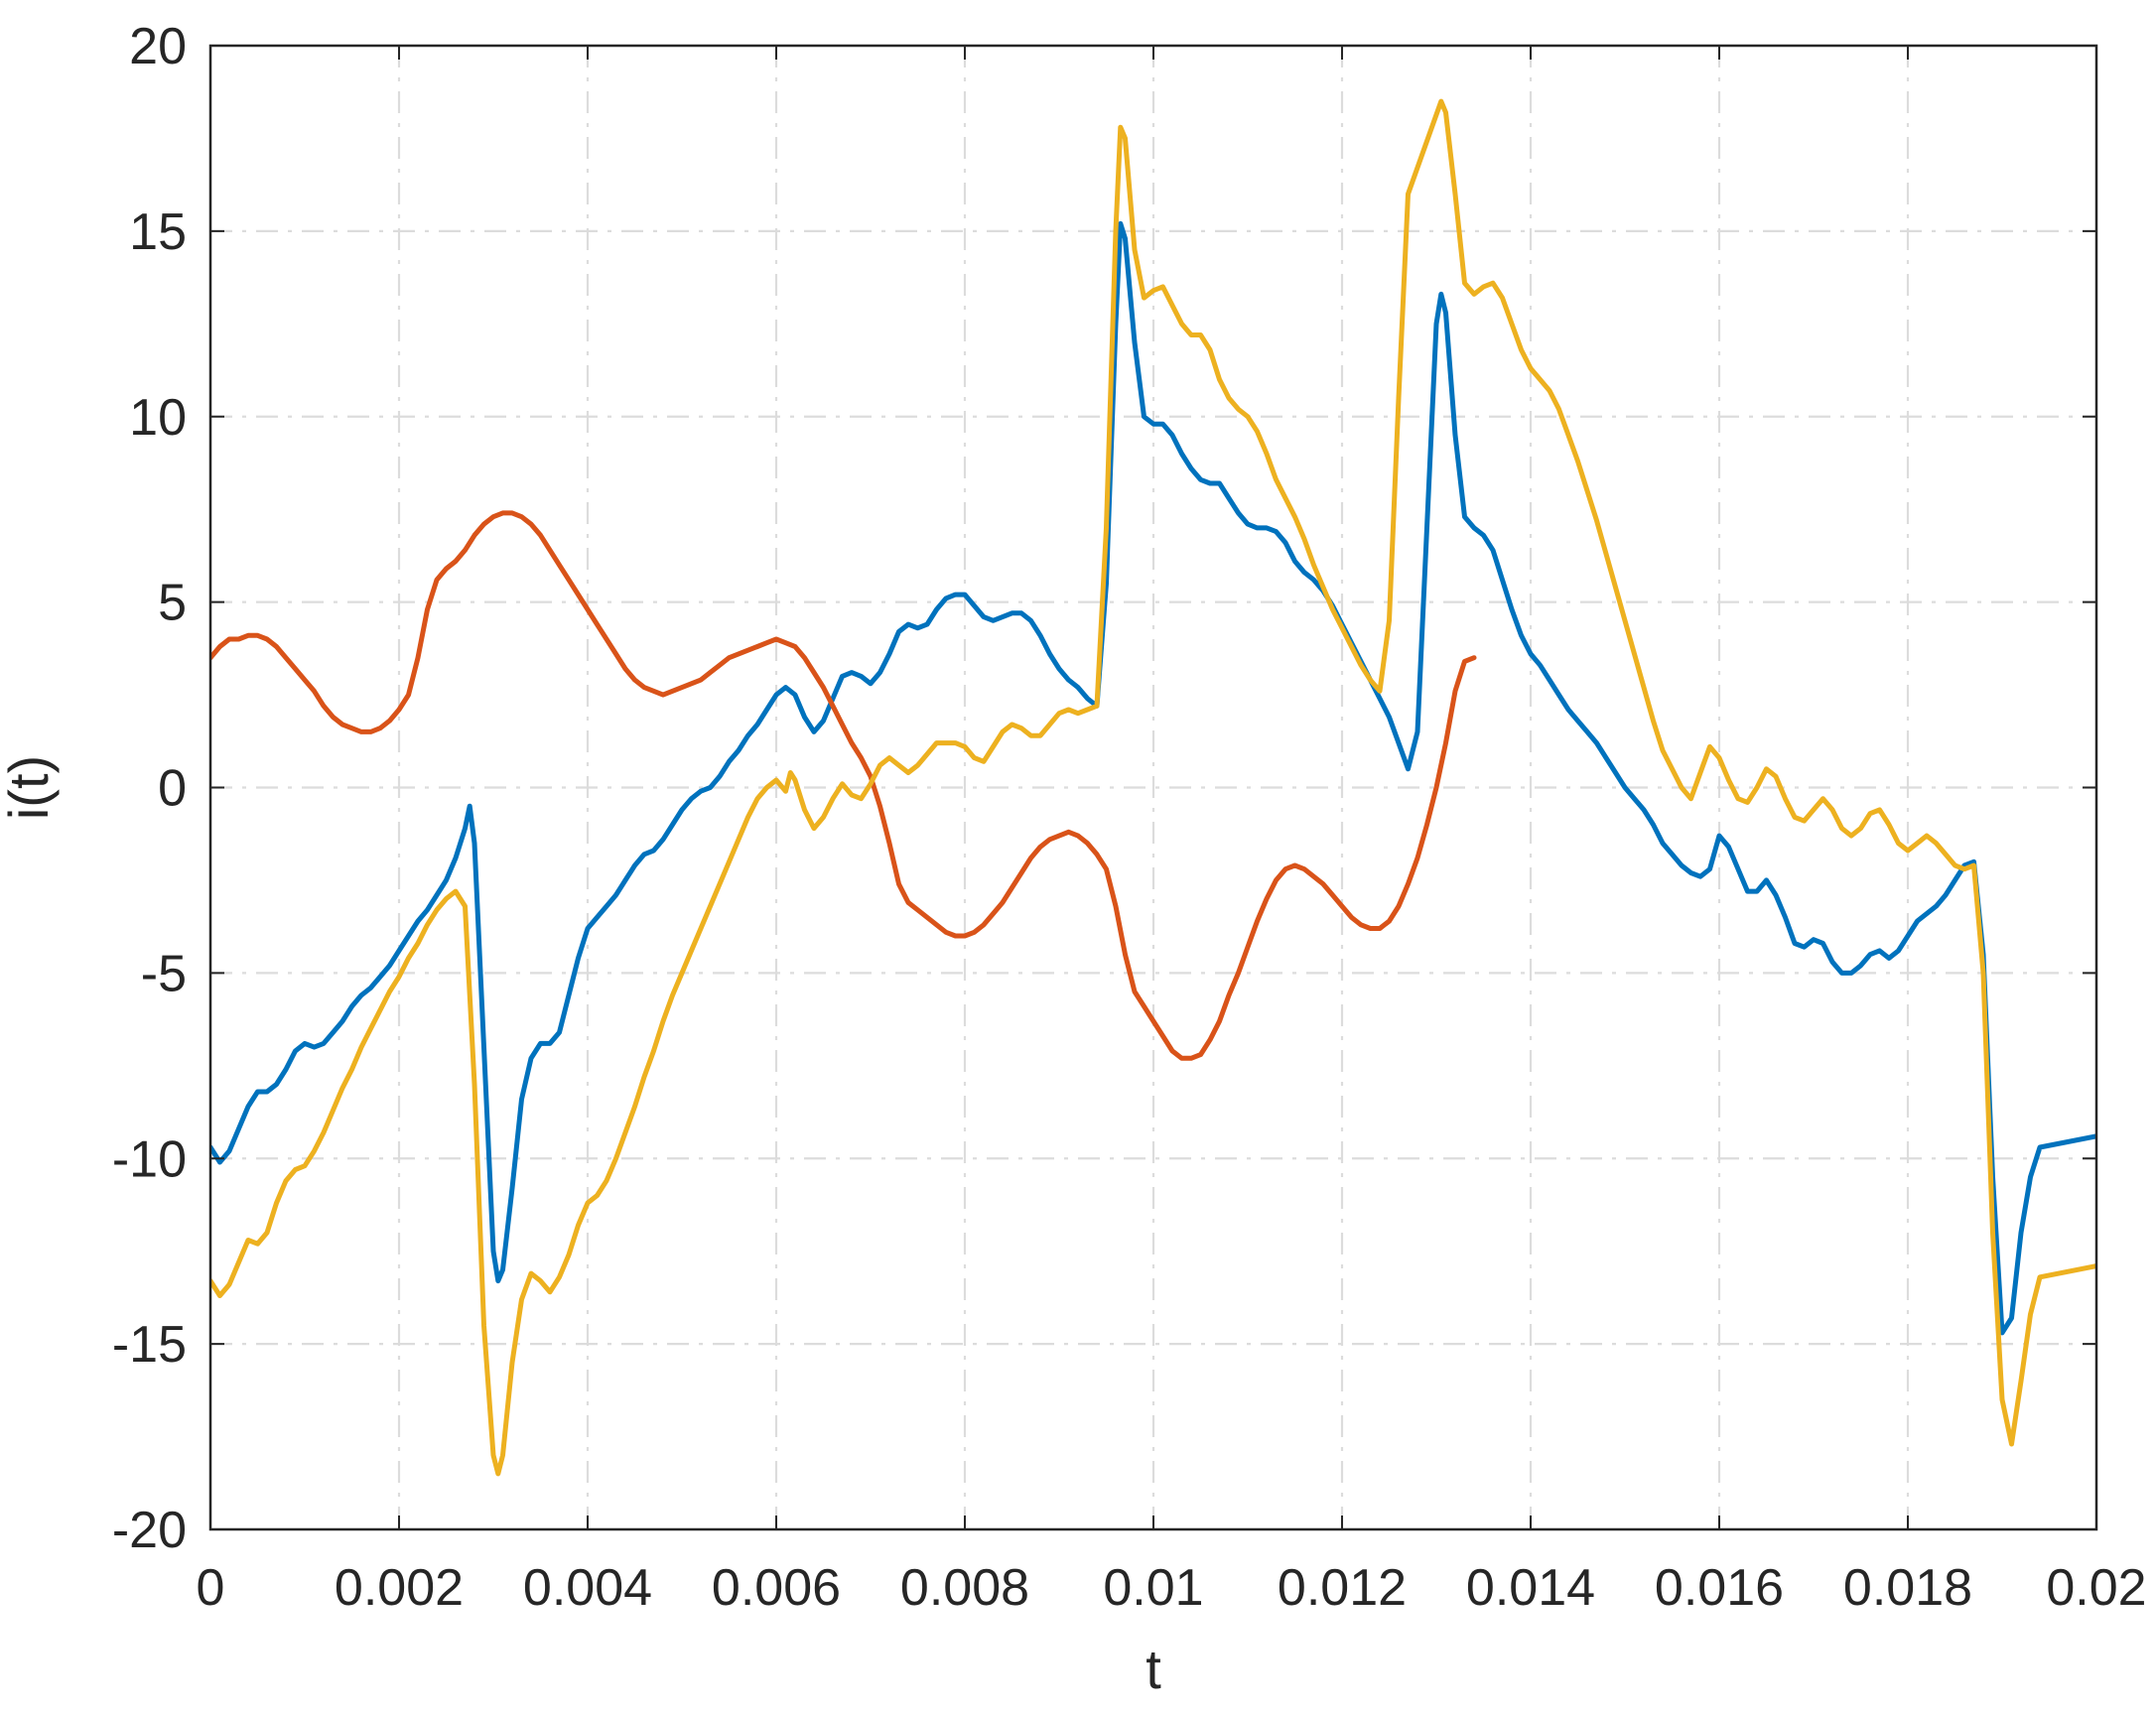 This screenshot has width=2156, height=1716. Describe the element at coordinates (158, 232) in the screenshot. I see `y-tick-label: 15` at that location.